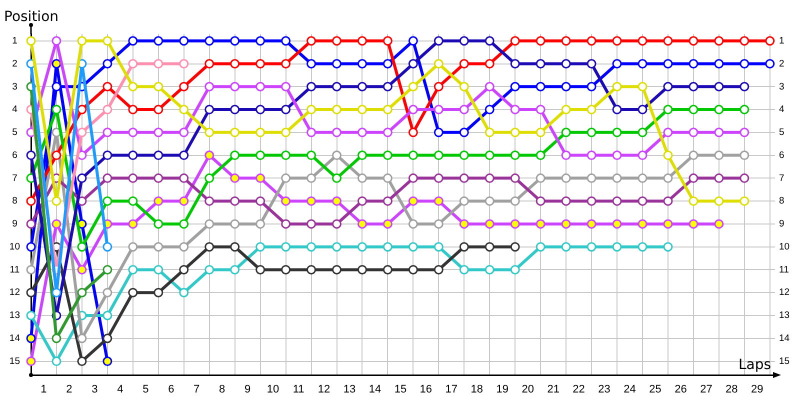 This screenshot has width=800, height=400. What do you see at coordinates (15, 224) in the screenshot?
I see `y-tick-label: 9` at bounding box center [15, 224].